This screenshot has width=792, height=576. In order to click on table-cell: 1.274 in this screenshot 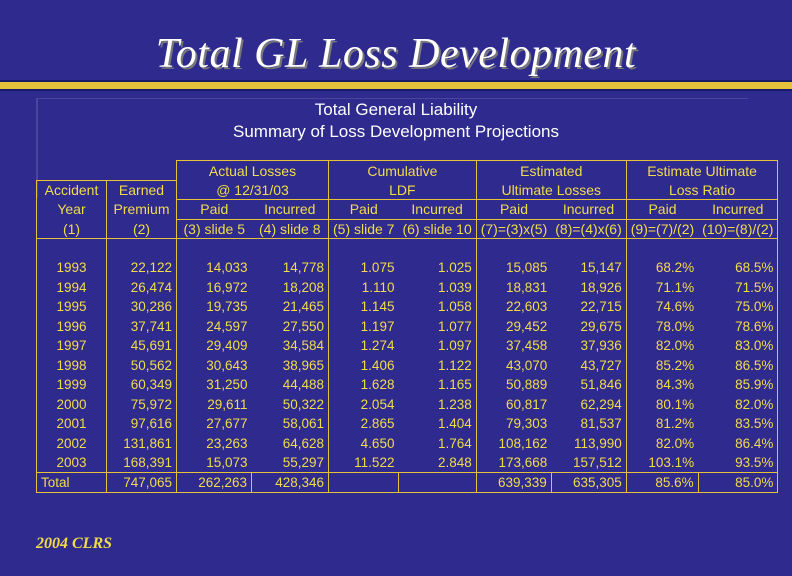, I will do `click(363, 346)`.